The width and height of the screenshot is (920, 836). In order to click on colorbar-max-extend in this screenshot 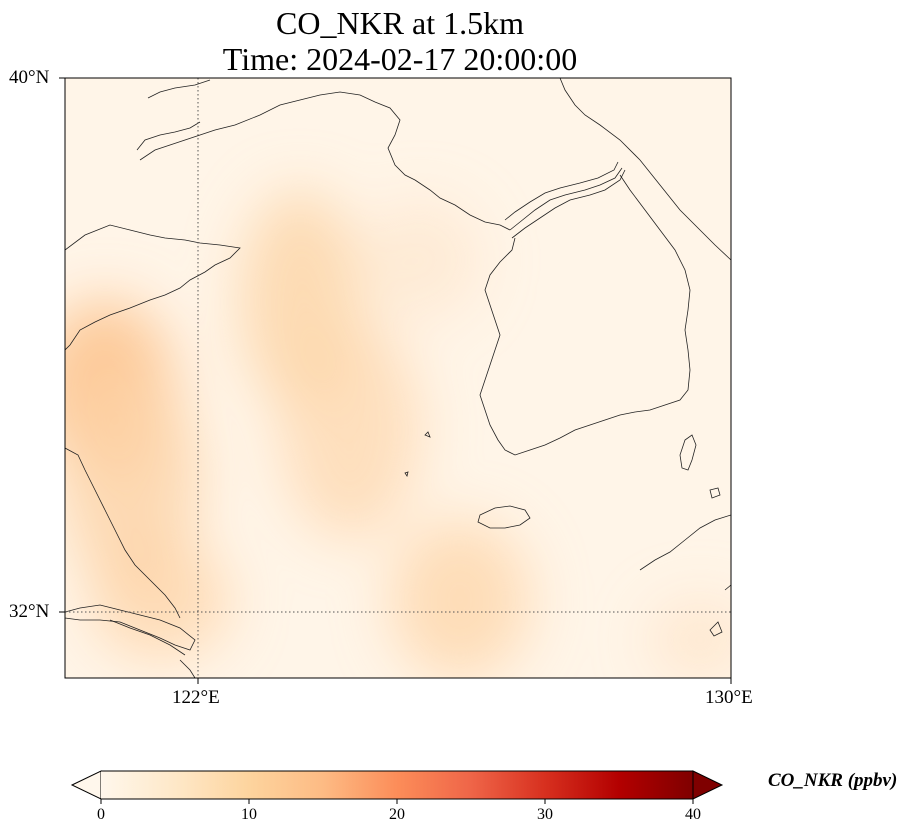, I will do `click(708, 785)`.